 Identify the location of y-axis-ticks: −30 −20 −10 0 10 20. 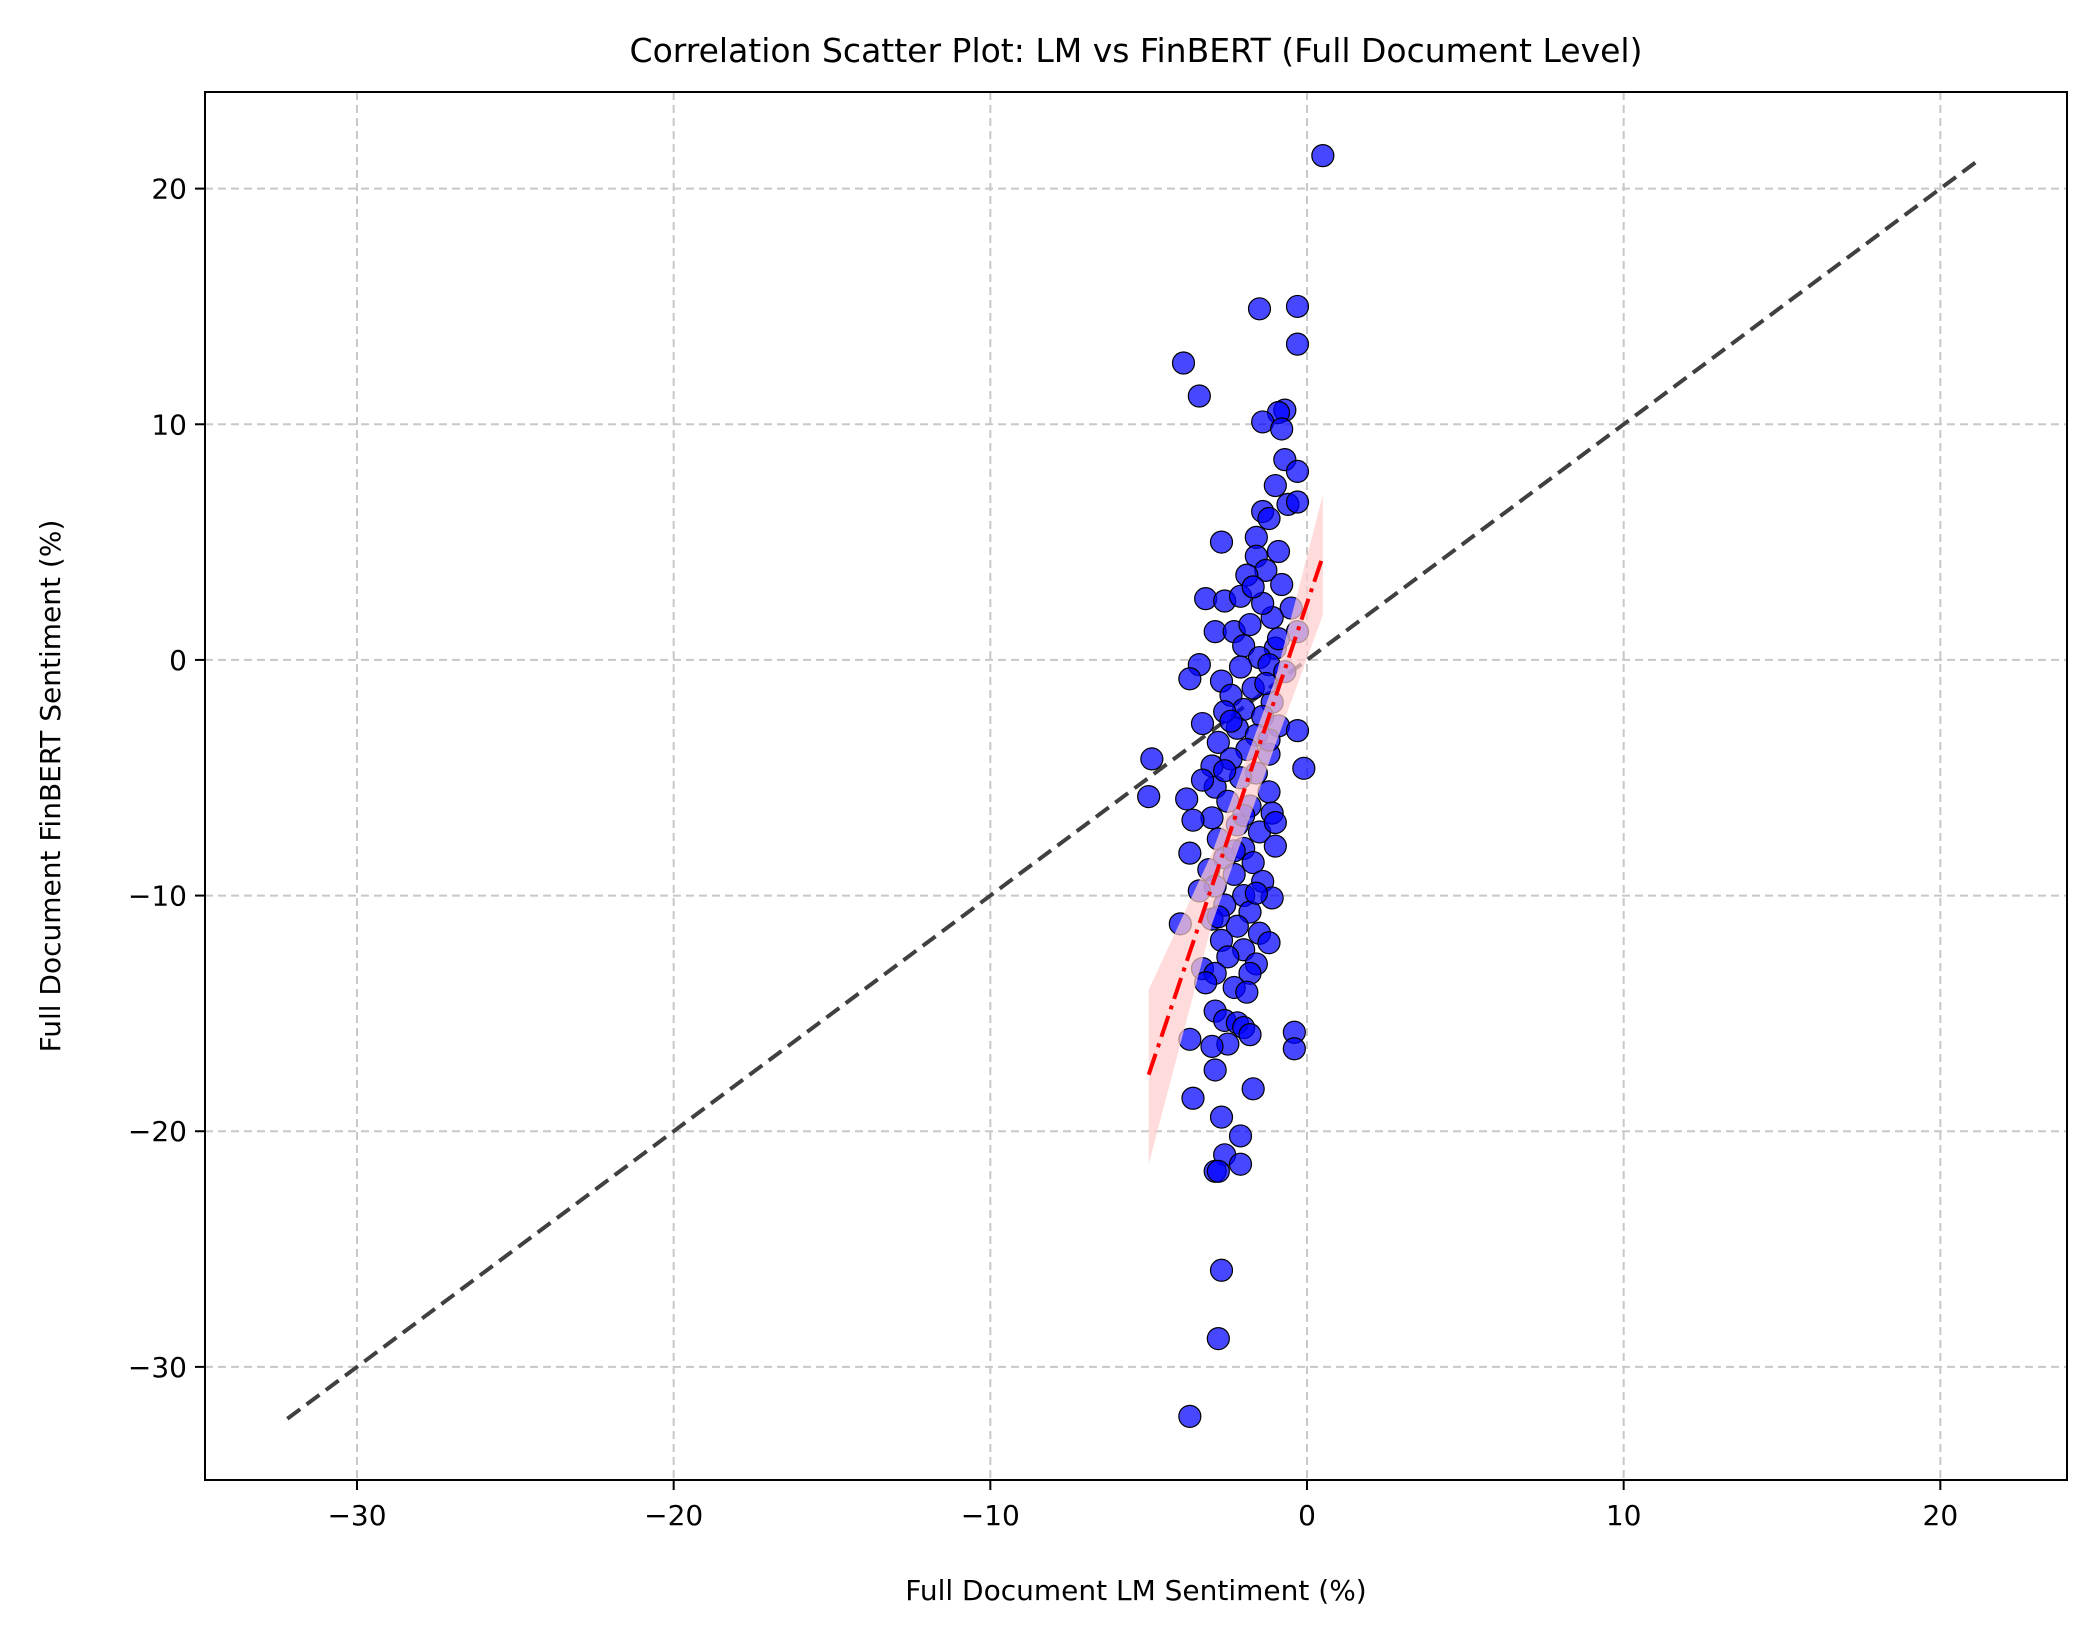
(166, 778).